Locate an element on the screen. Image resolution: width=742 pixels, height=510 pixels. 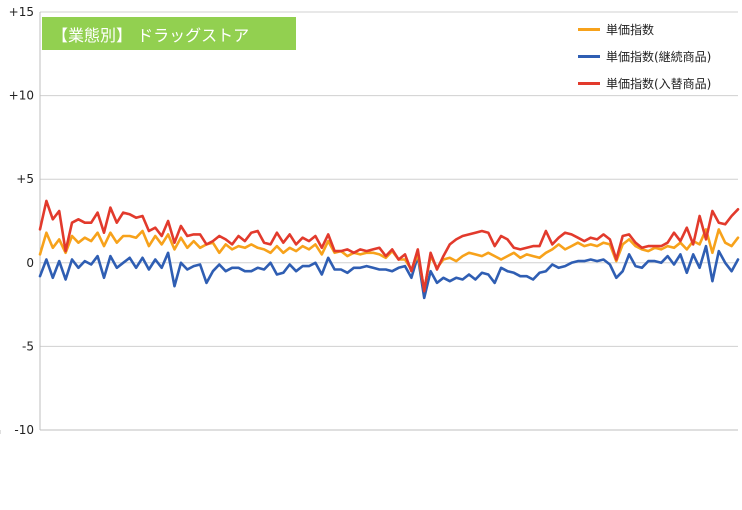
chart-title: 【業態別】 ドラッグストア is located at coordinates (169, 33).